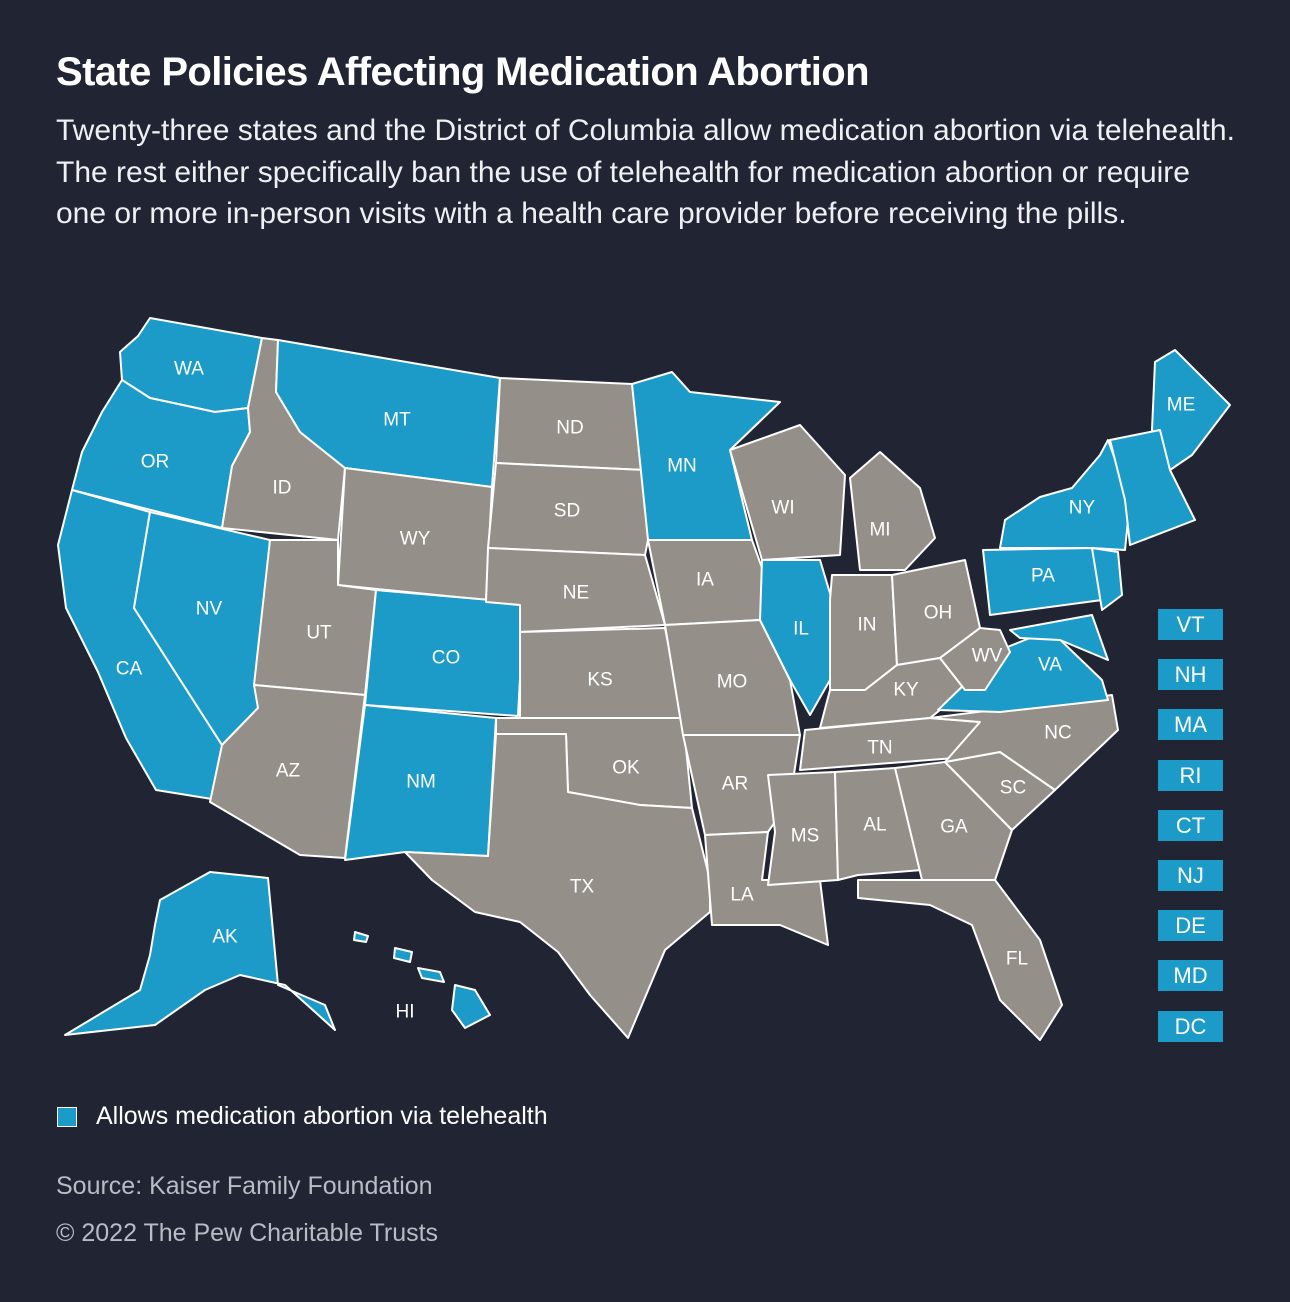  What do you see at coordinates (766, 888) in the screenshot?
I see `state-shape-la` at bounding box center [766, 888].